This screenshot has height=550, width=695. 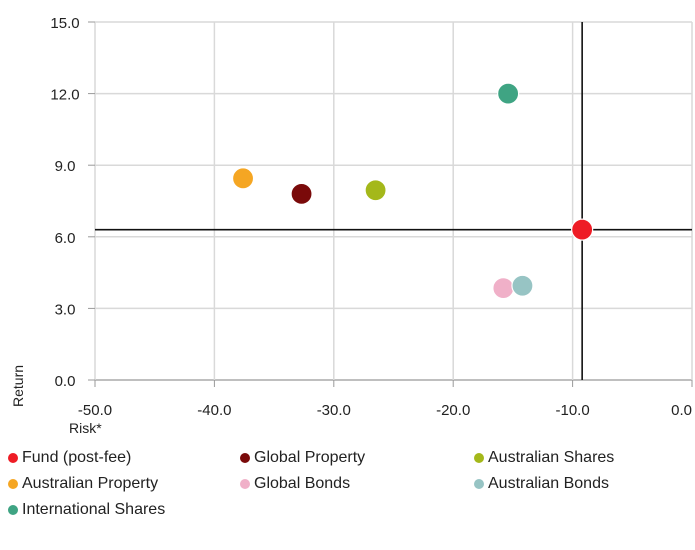 I want to click on legend-item-international-shares: International Shares, so click(x=86, y=510).